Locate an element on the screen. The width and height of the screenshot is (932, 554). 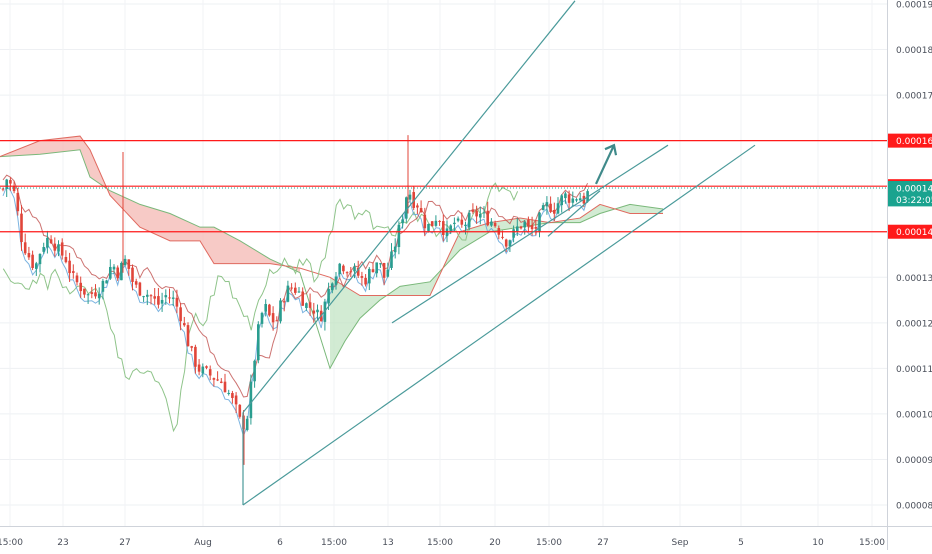
trendline is located at coordinates (574, 213).